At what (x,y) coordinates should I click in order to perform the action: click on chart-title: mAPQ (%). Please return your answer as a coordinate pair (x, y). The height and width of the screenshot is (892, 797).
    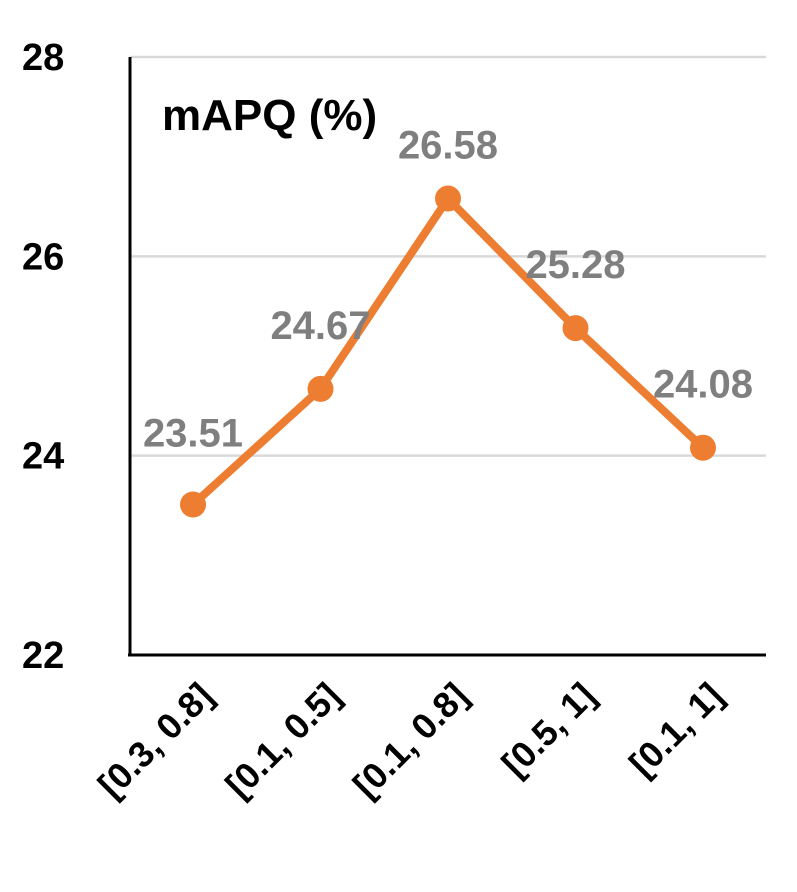
    Looking at the image, I should click on (269, 115).